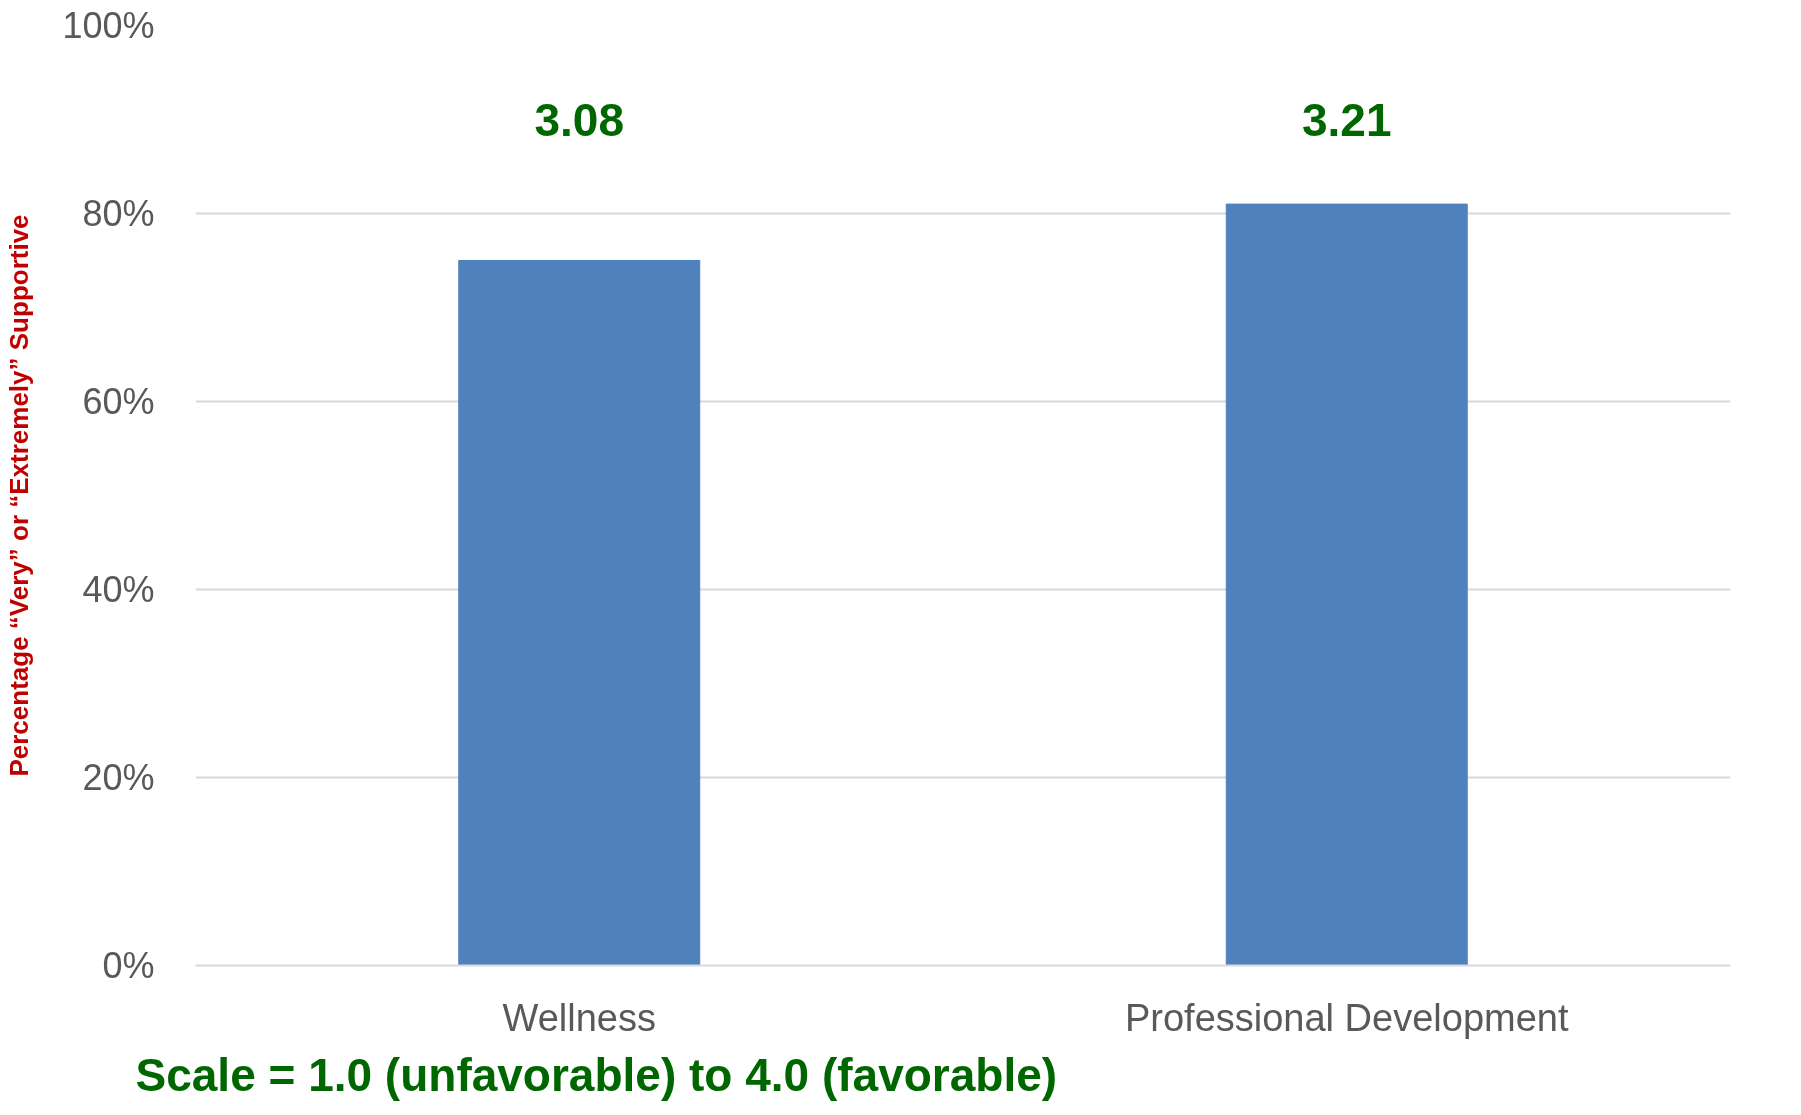 Image resolution: width=1801 pixels, height=1115 pixels. What do you see at coordinates (579, 1017) in the screenshot?
I see `x-tick-label: Wellness` at bounding box center [579, 1017].